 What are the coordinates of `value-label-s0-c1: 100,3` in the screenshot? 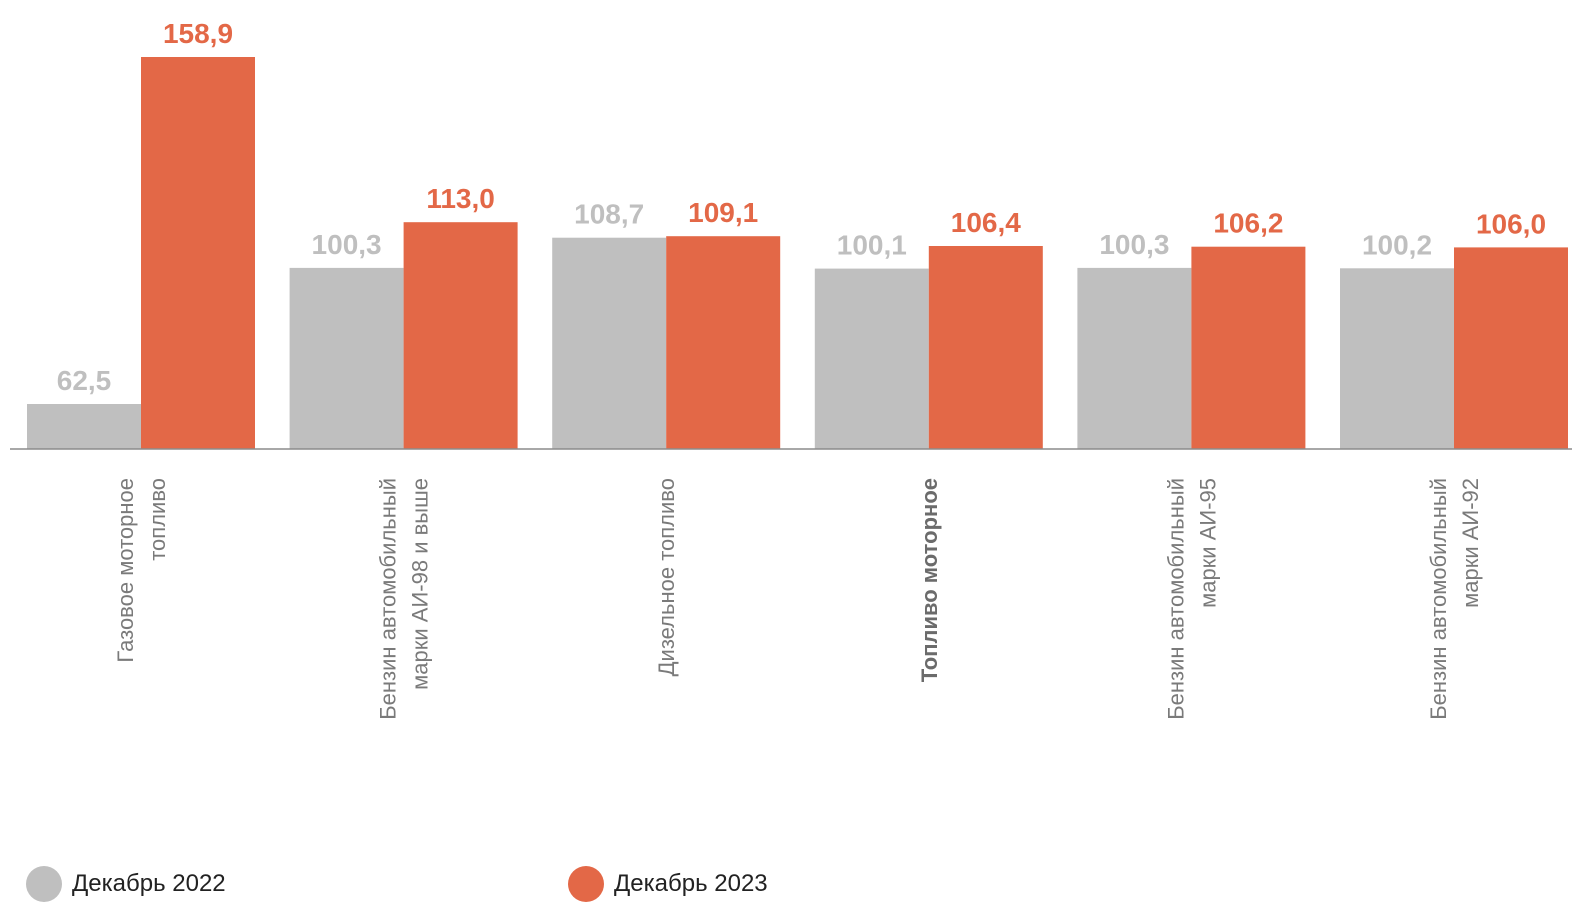 It's located at (347, 244).